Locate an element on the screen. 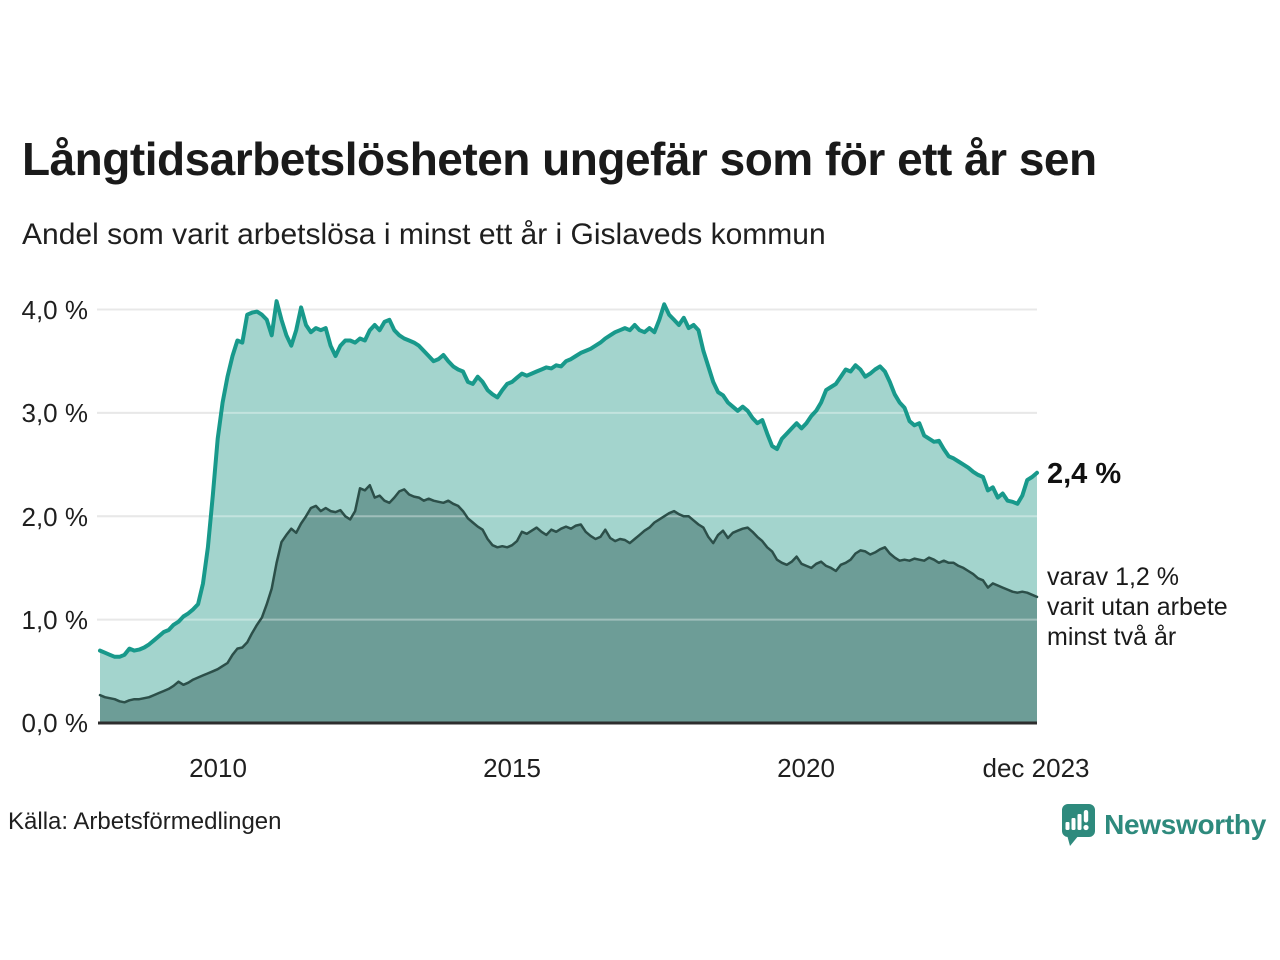 This screenshot has width=1280, height=960. x-axis-label-2020: 2020 is located at coordinates (806, 768).